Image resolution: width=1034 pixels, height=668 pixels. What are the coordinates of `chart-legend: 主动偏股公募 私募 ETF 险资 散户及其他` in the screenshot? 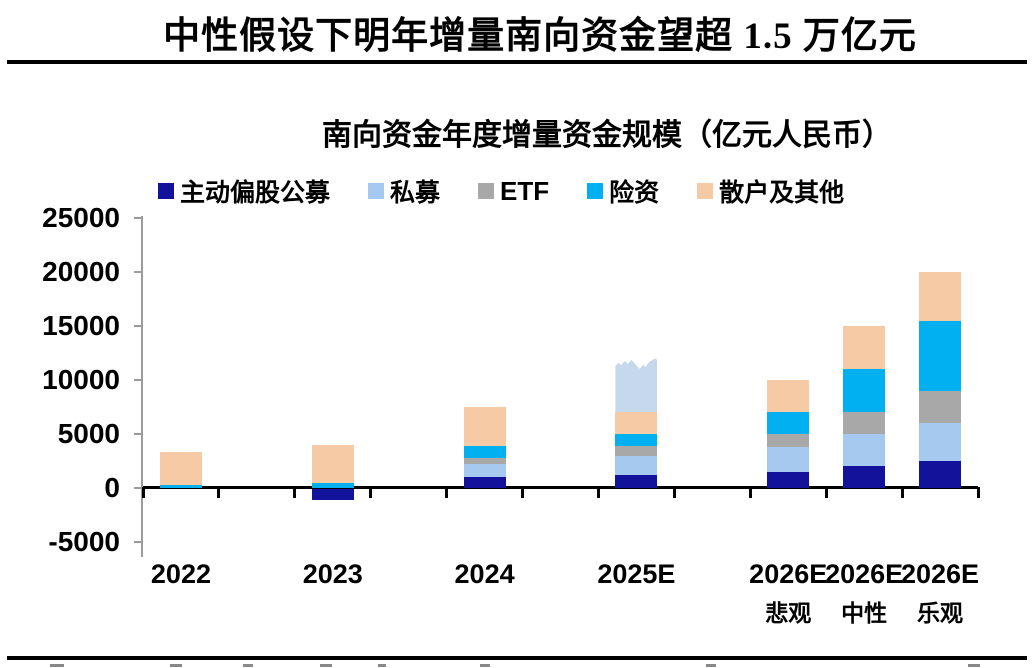 It's located at (501, 191).